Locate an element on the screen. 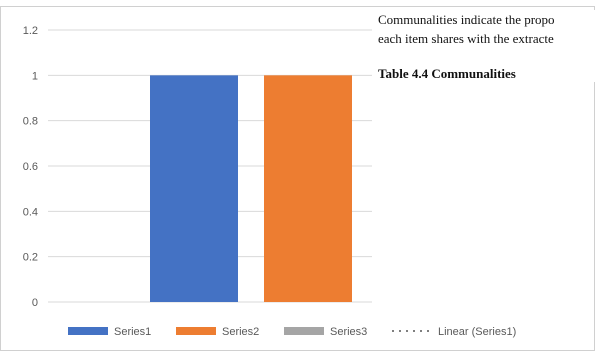 The height and width of the screenshot is (352, 596). legend-label: Series1 is located at coordinates (132, 332).